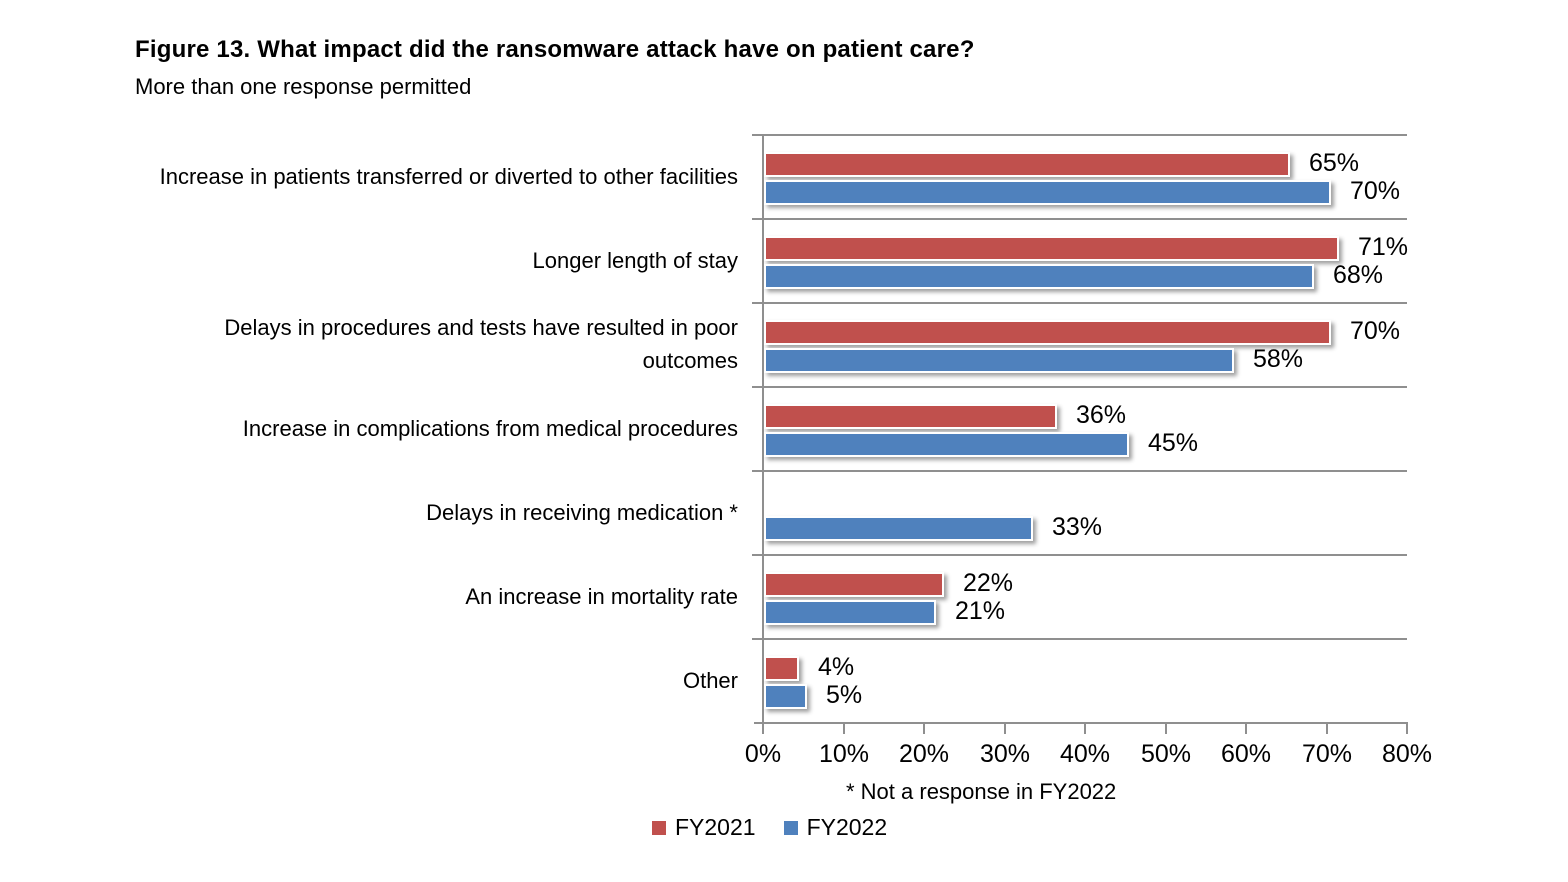  I want to click on data-label: 5%, so click(844, 695).